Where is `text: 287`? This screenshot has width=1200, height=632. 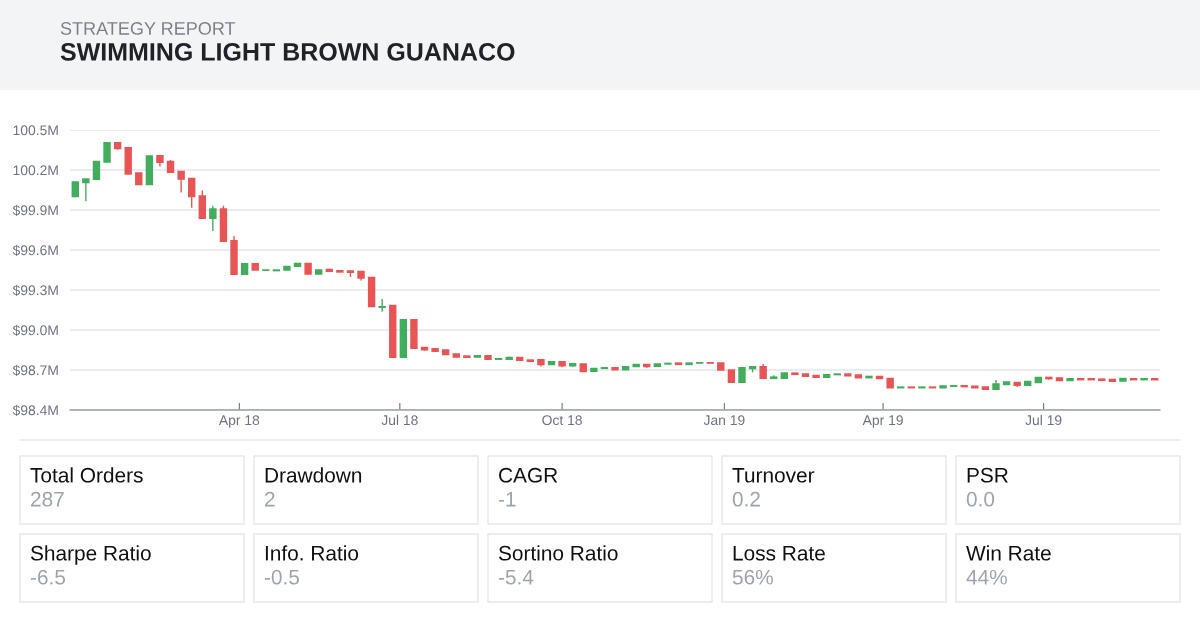 text: 287 is located at coordinates (47, 499).